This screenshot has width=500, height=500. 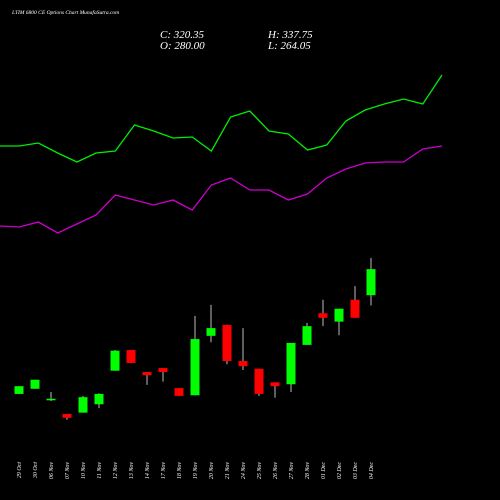 What do you see at coordinates (20, 470) in the screenshot?
I see `date-label: 29 Oct` at bounding box center [20, 470].